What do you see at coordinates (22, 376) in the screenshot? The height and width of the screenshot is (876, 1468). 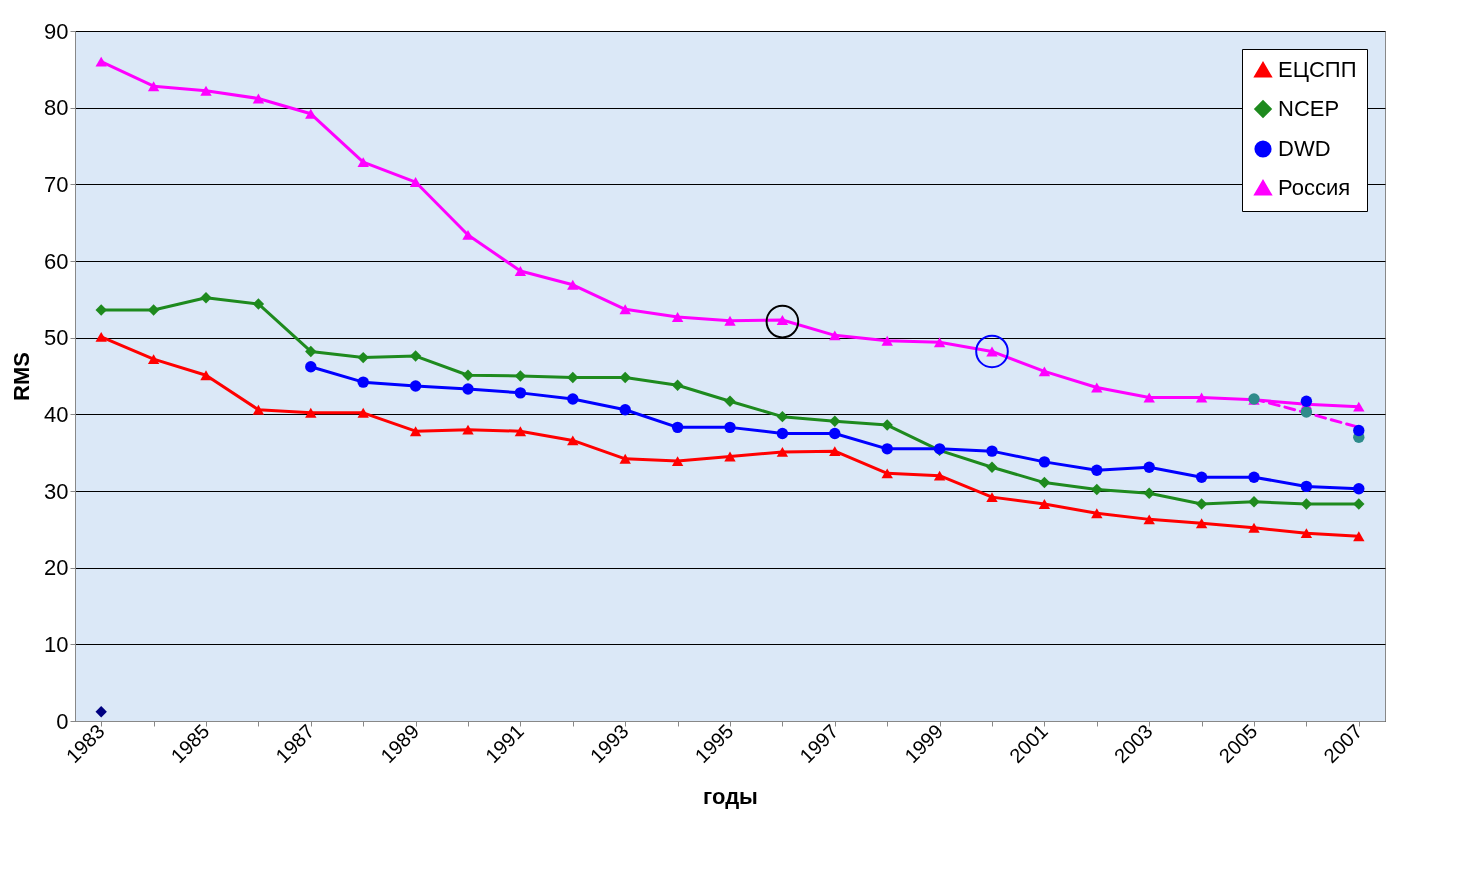 I see `y-axis-title: RMS` at bounding box center [22, 376].